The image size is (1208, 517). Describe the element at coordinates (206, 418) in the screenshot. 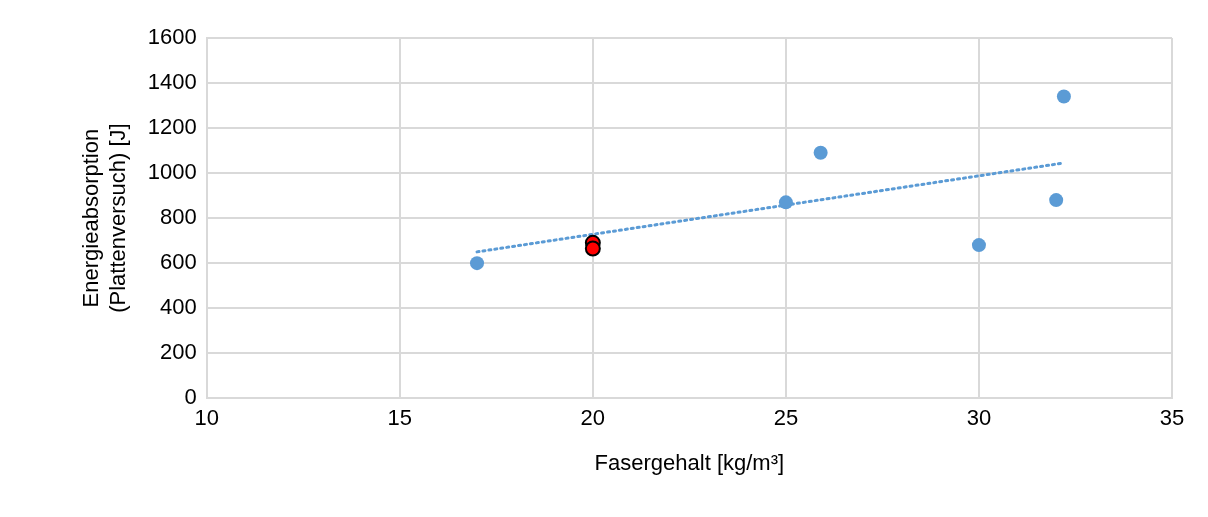

I see `x-tick-label: 10` at that location.